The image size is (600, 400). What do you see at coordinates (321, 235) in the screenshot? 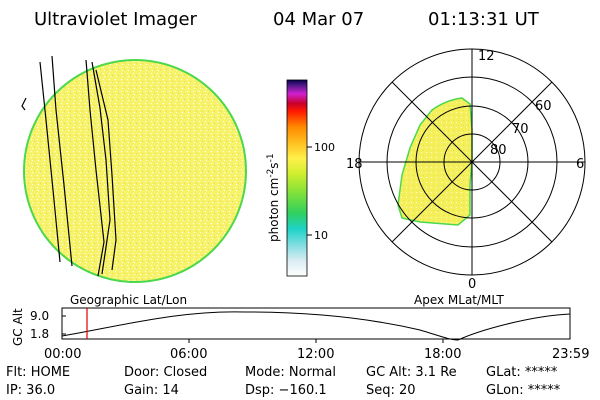
I see `colorbar-tick-10: 10` at bounding box center [321, 235].